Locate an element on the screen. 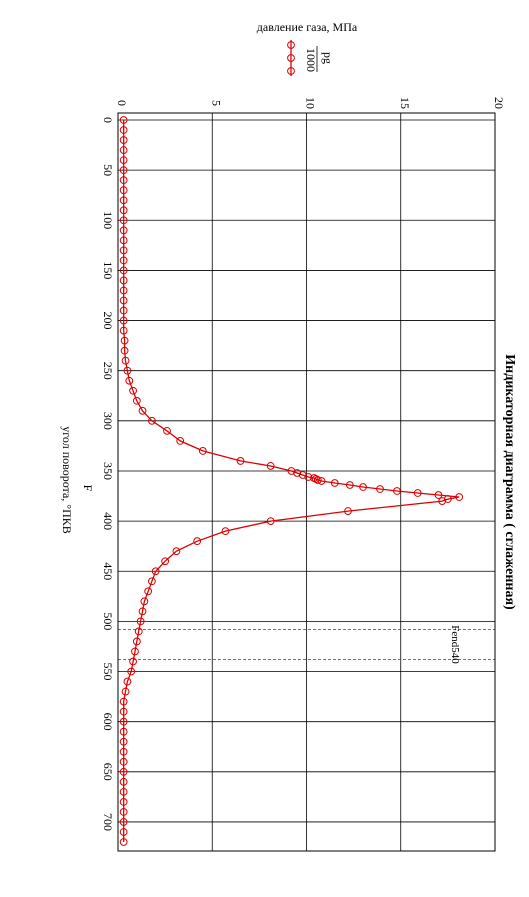 Image resolution: width=529 pixels, height=897 pixels. x-tick-400: 400 is located at coordinates (108, 521).